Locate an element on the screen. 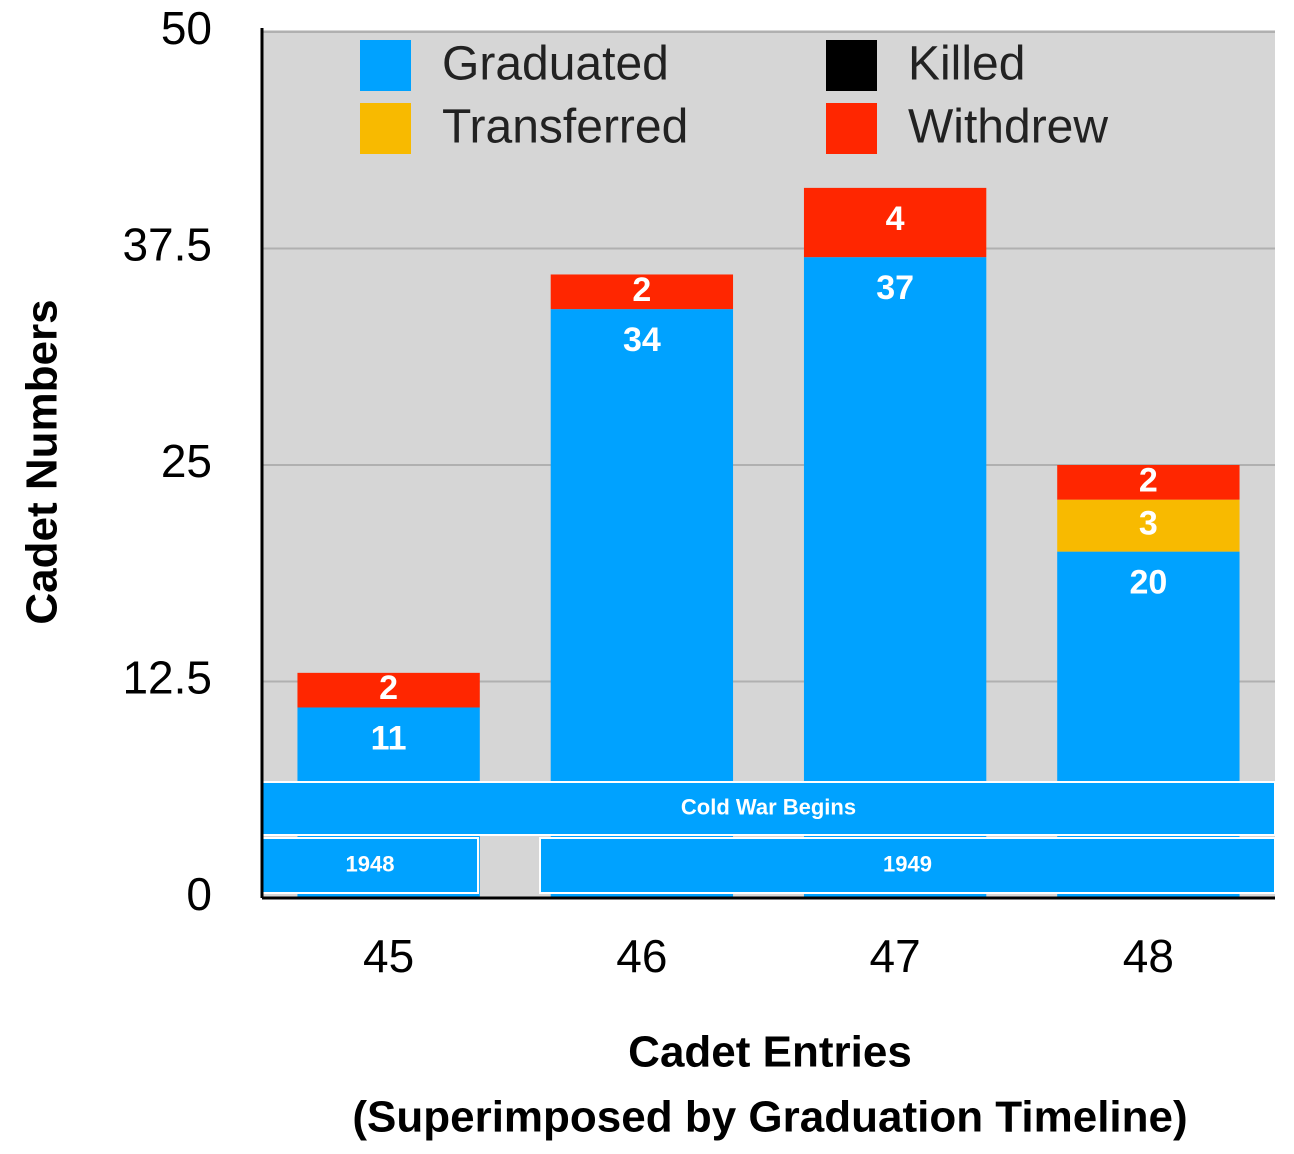  timeline-label: 1948 is located at coordinates (370, 863).